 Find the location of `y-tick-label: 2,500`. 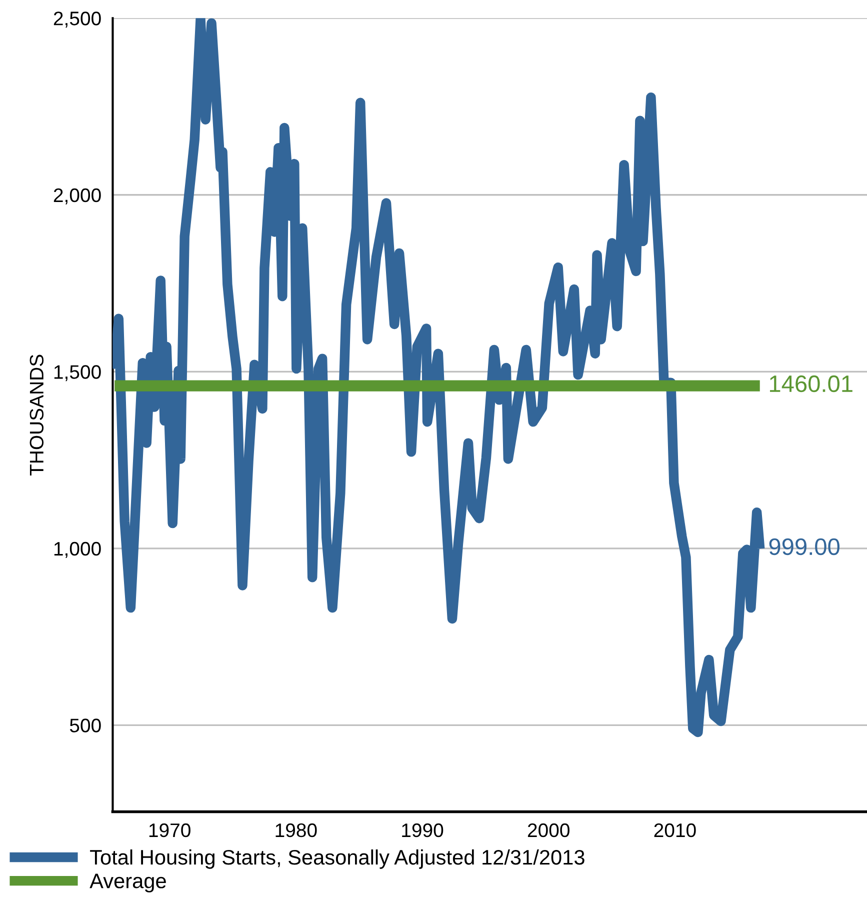

y-tick-label: 2,500 is located at coordinates (77, 20).